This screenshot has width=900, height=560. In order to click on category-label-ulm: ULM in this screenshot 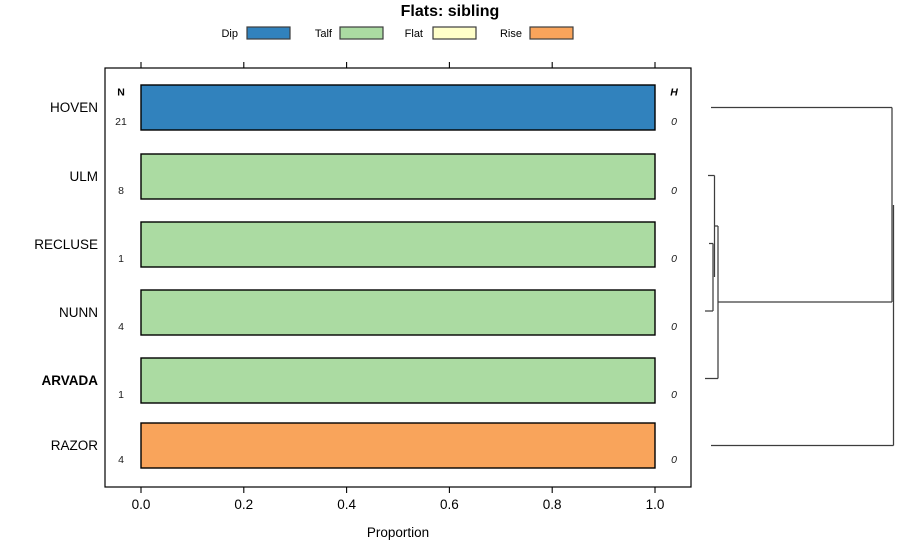, I will do `click(83, 176)`.